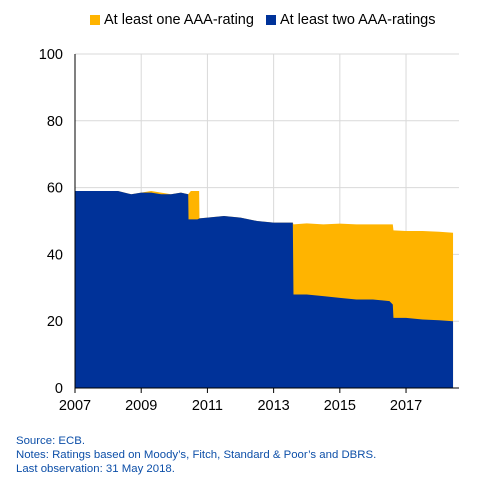 Image resolution: width=485 pixels, height=497 pixels. What do you see at coordinates (59, 389) in the screenshot?
I see `y-tick-label-0: 0` at bounding box center [59, 389].